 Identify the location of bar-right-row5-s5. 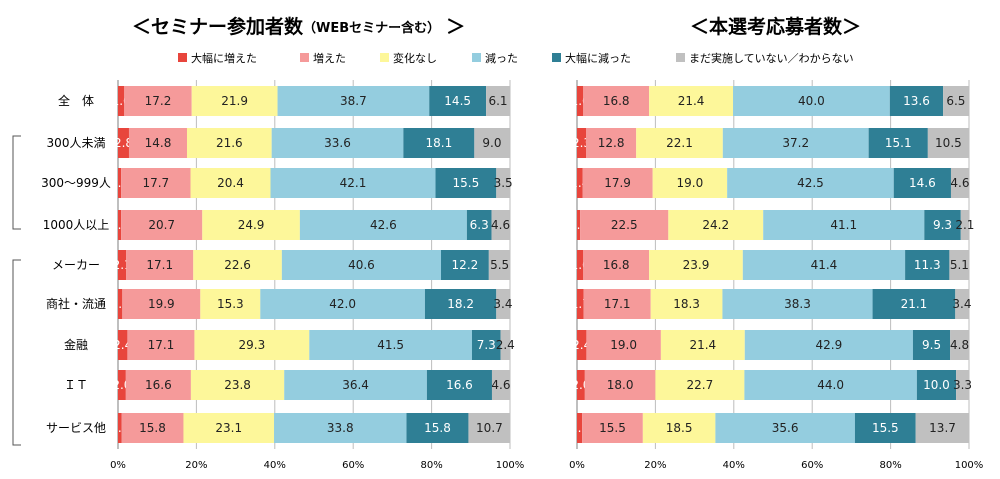
(927, 265).